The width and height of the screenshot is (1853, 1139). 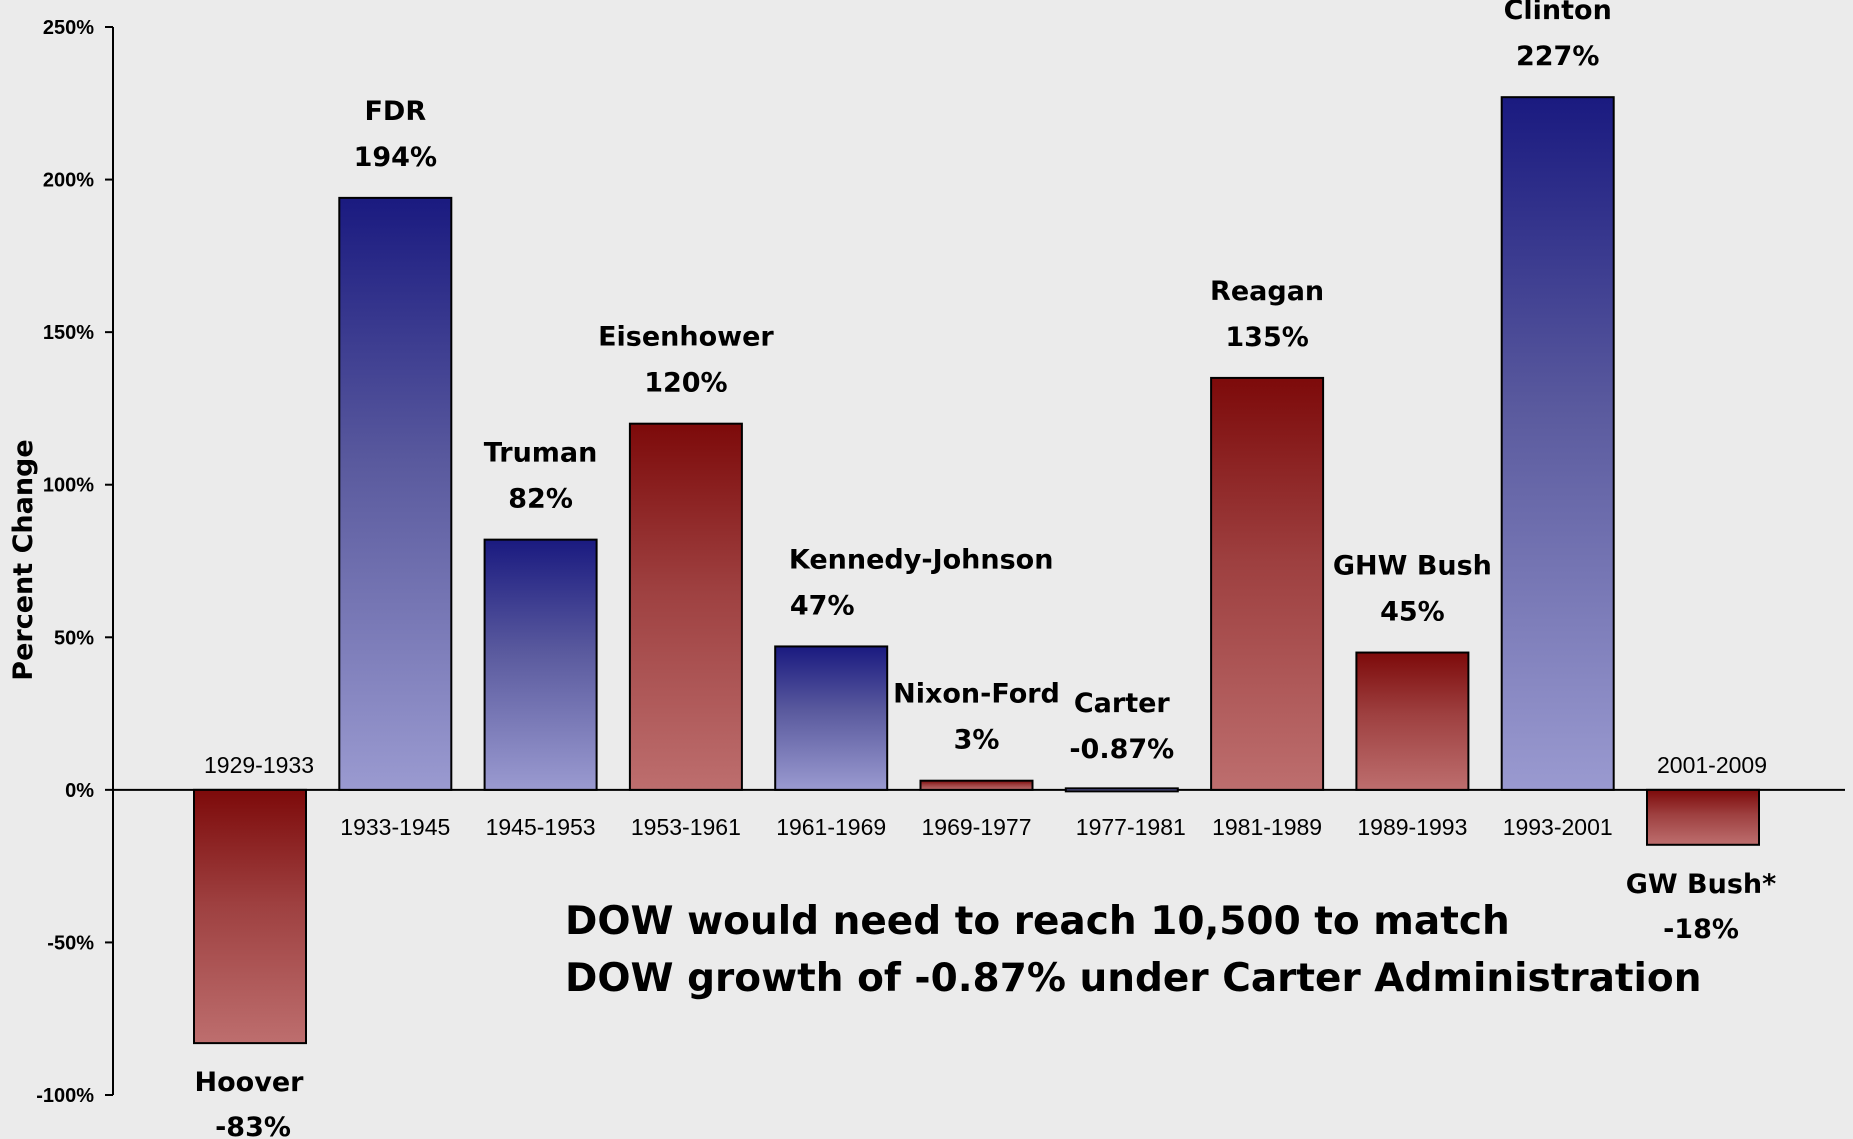 I want to click on bar-nixon-ford, so click(x=976, y=785).